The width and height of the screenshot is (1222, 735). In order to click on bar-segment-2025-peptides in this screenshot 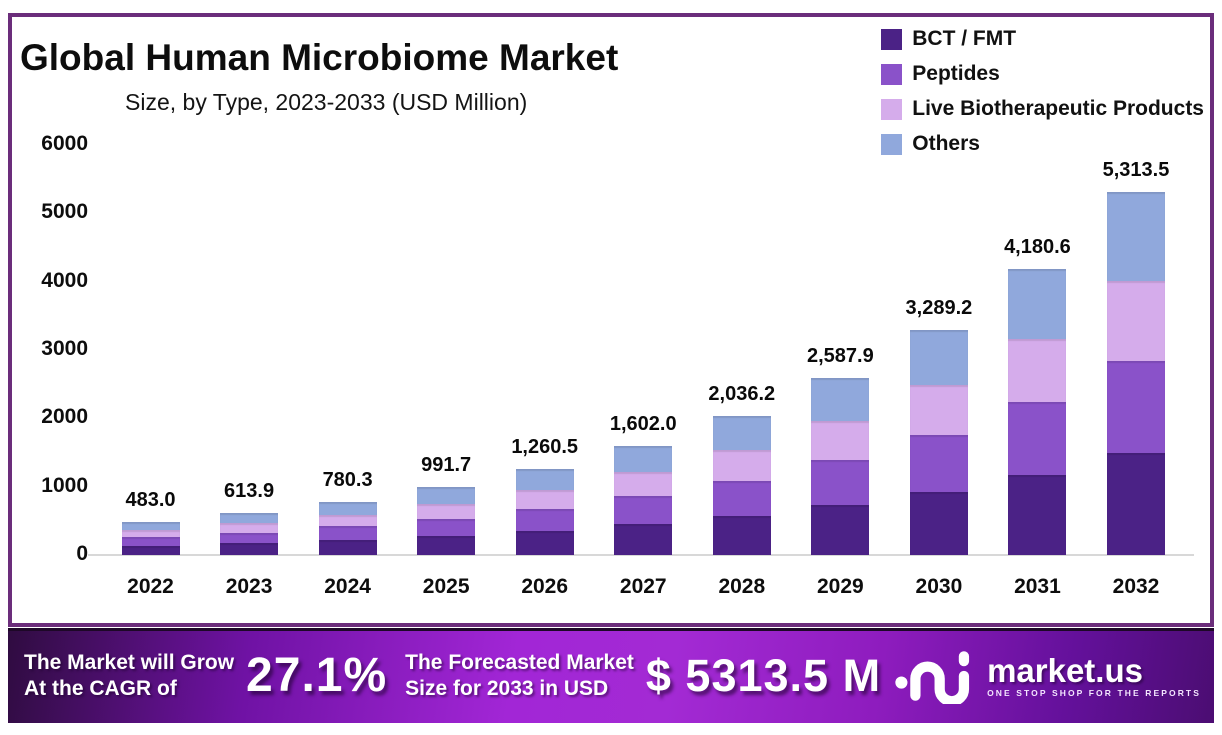, I will do `click(446, 527)`.